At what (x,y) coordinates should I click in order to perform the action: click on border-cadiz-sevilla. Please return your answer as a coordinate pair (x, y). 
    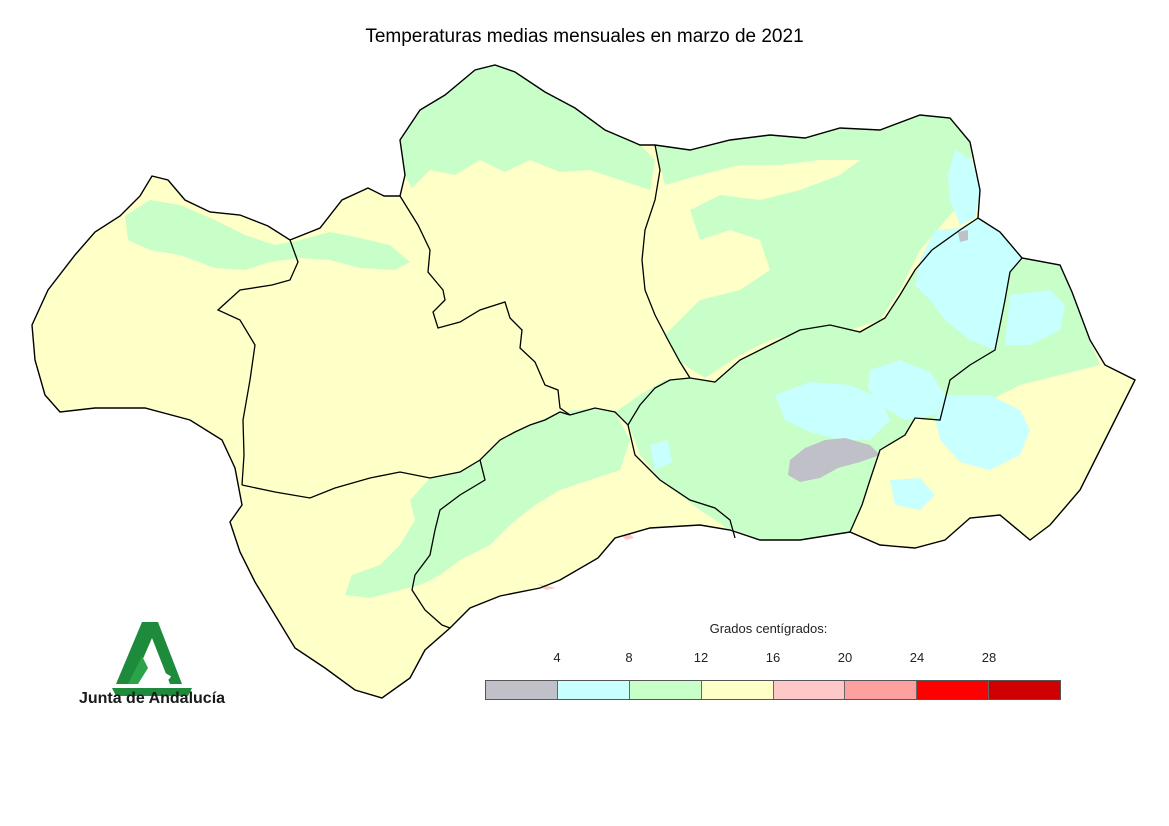
    Looking at the image, I should click on (406, 455).